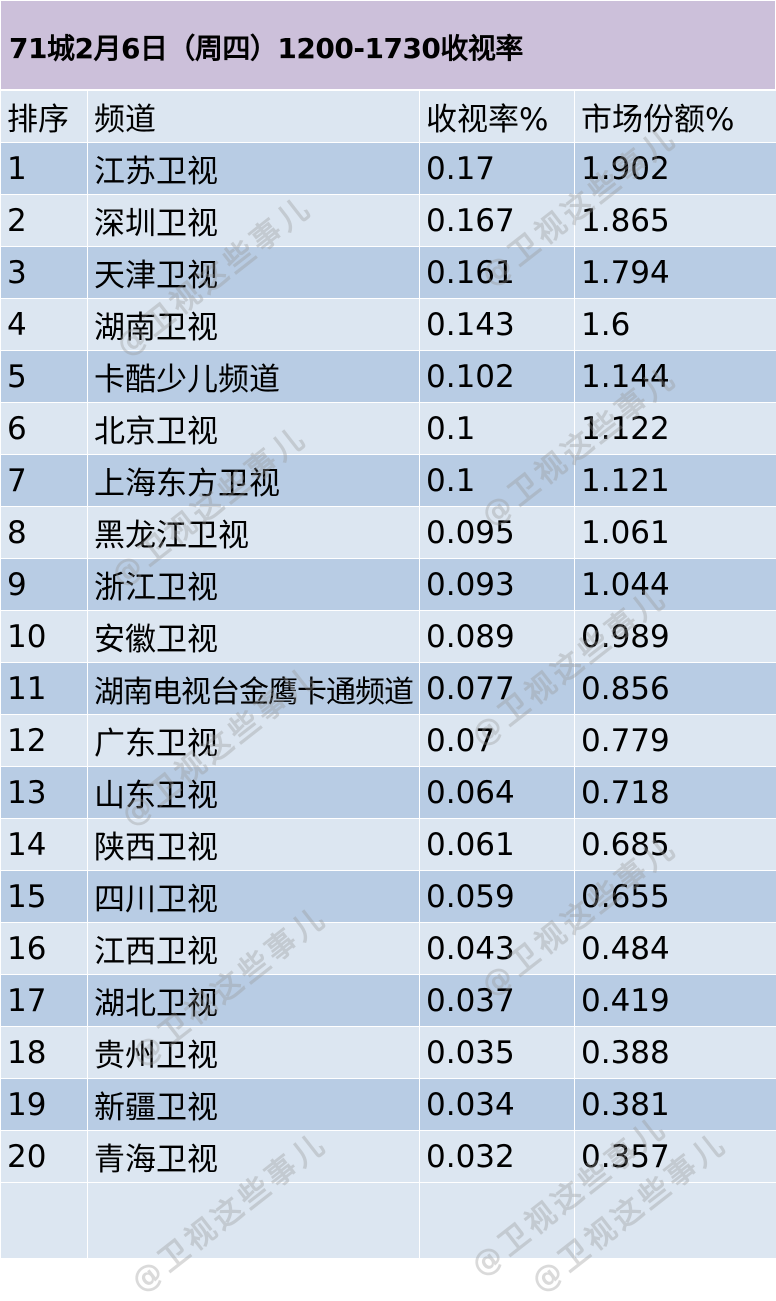 The width and height of the screenshot is (776, 1301). What do you see at coordinates (675, 1053) in the screenshot?
I see `cell-share: 0.388` at bounding box center [675, 1053].